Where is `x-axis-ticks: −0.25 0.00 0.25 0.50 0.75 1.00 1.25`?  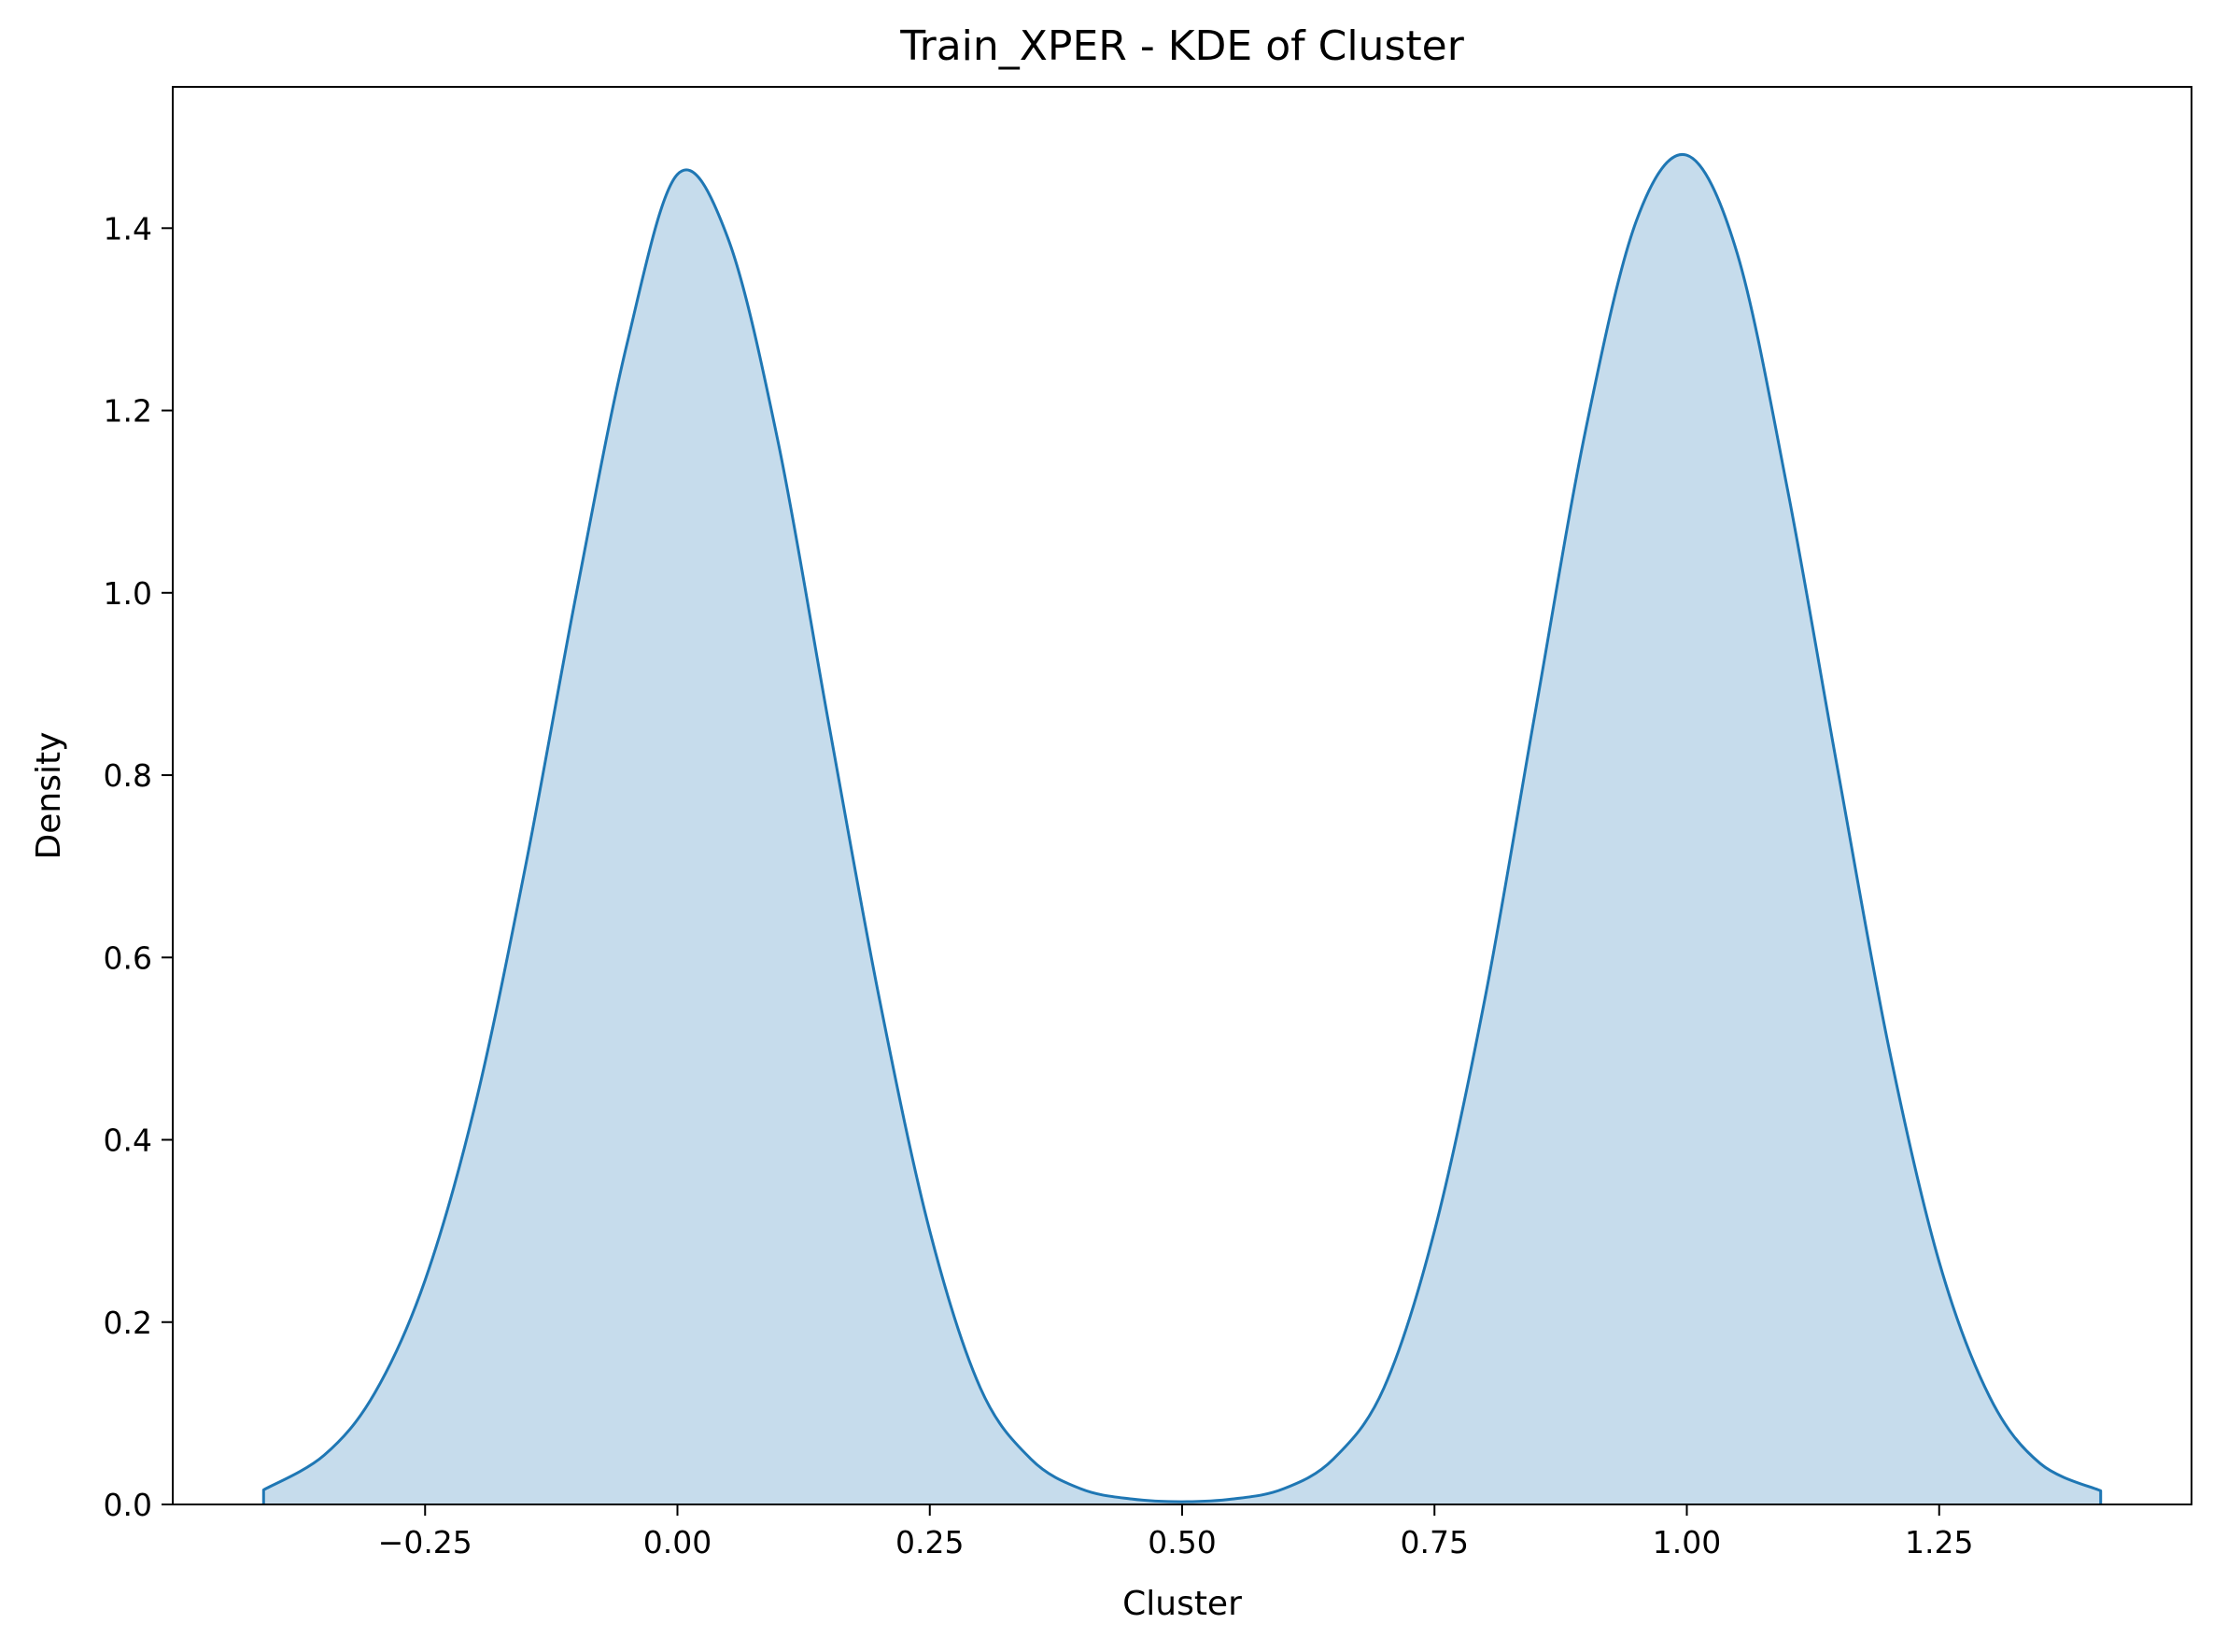 x-axis-ticks: −0.25 0.00 0.25 0.50 0.75 1.00 1.25 is located at coordinates (1175, 1532).